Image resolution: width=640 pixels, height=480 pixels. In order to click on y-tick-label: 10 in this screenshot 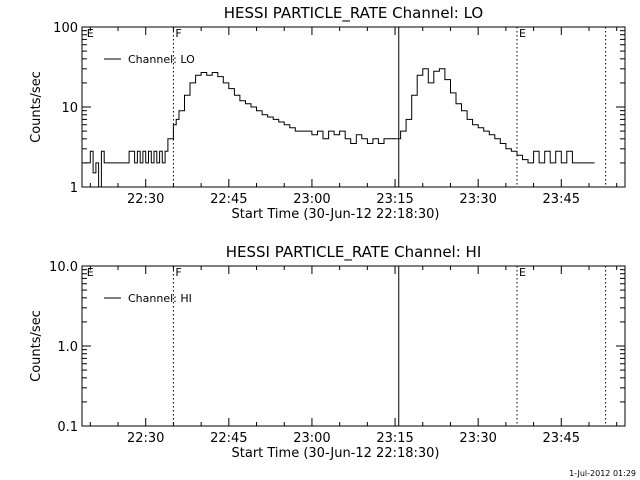, I will do `click(69, 108)`.